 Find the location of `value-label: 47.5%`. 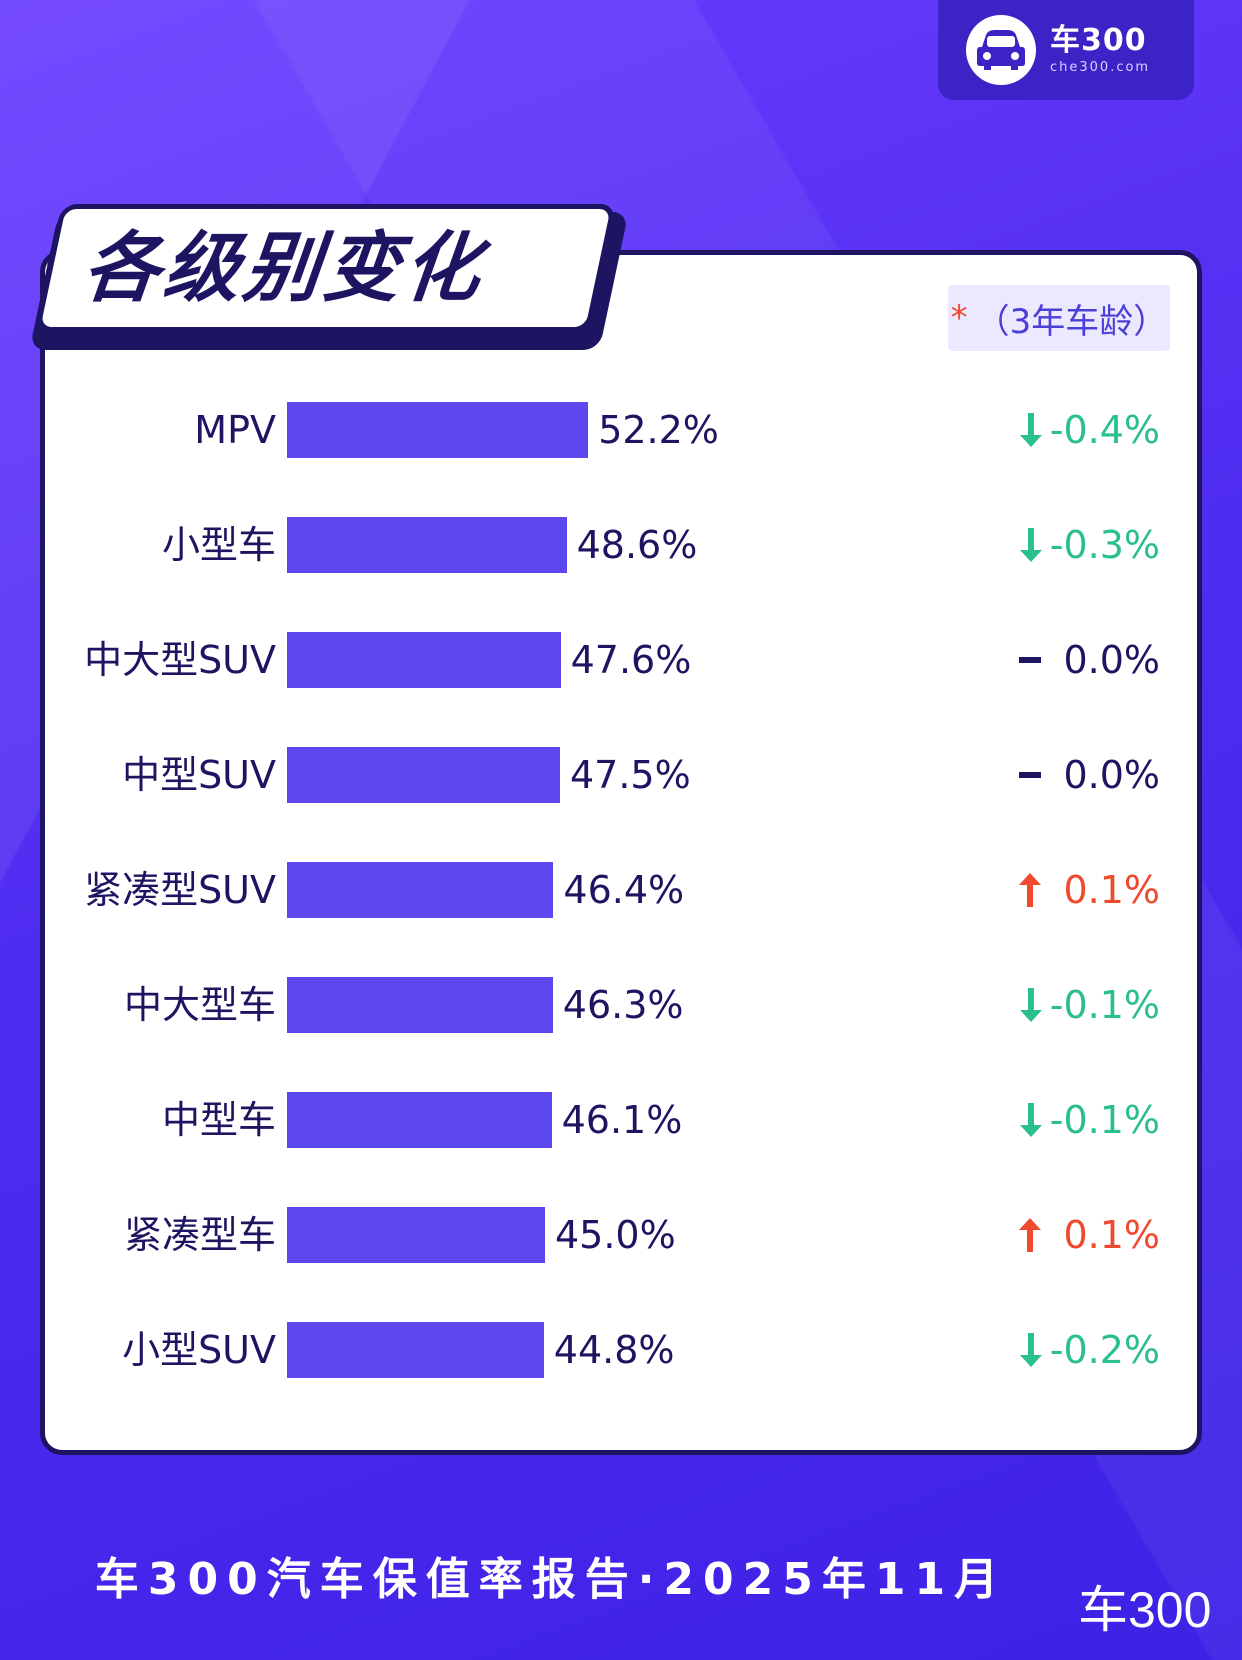

value-label: 47.5% is located at coordinates (630, 775).